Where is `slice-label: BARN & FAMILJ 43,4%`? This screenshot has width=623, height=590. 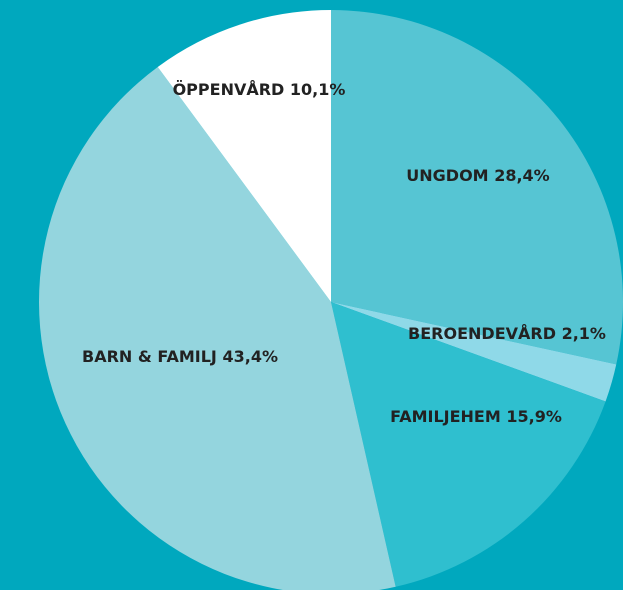 slice-label: BARN & FAMILJ 43,4% is located at coordinates (180, 356).